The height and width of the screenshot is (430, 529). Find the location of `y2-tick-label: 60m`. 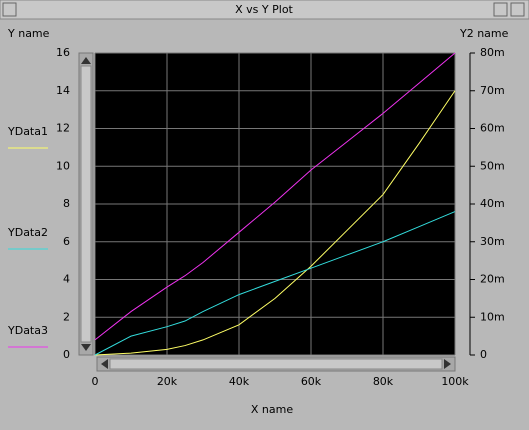

y2-tick-label: 60m is located at coordinates (492, 128).